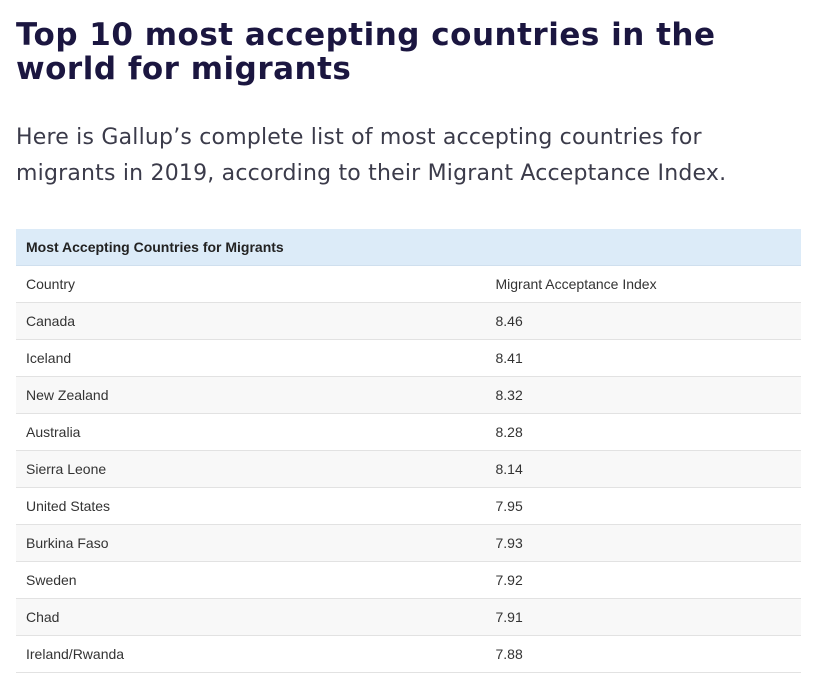  What do you see at coordinates (51, 579) in the screenshot?
I see `country-cell: Sweden` at bounding box center [51, 579].